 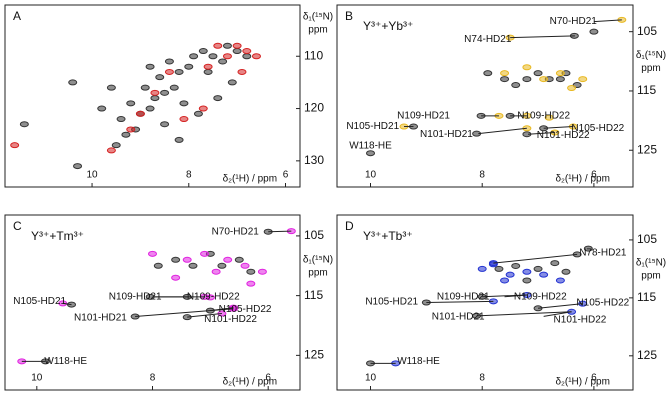 I want to click on panel-label: B, so click(x=349, y=16).